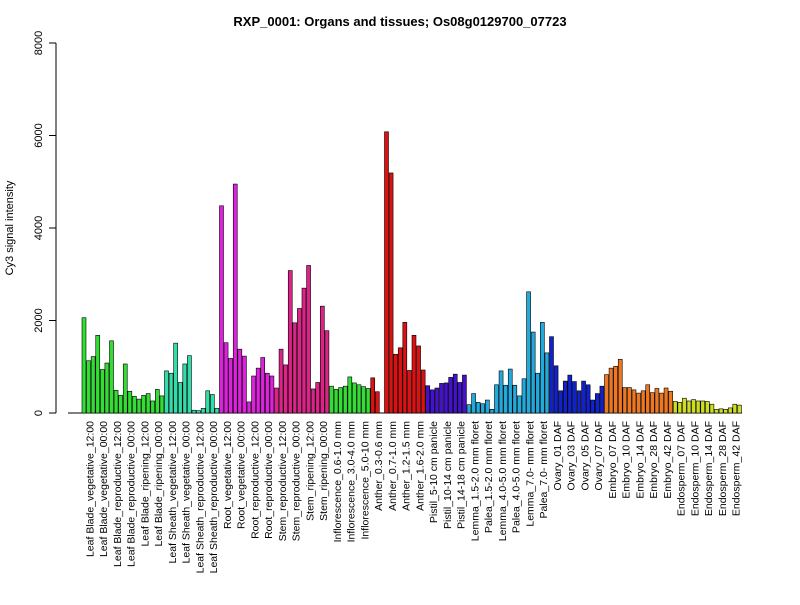  What do you see at coordinates (709, 468) in the screenshot?
I see `x-tick-label: Endosperm_14 DAF` at bounding box center [709, 468].